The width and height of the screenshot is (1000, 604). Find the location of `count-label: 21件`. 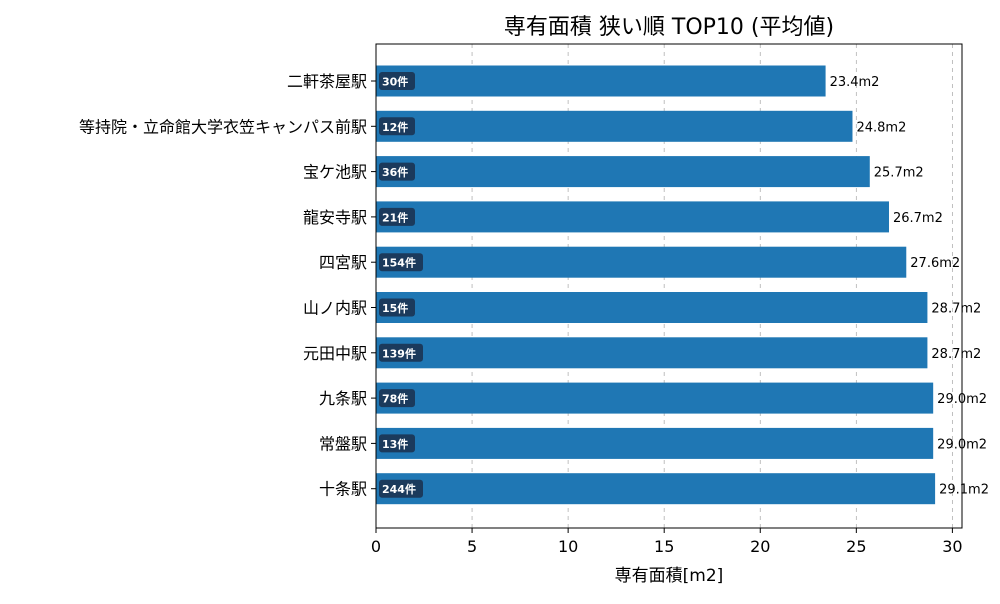

count-label: 21件 is located at coordinates (395, 217).